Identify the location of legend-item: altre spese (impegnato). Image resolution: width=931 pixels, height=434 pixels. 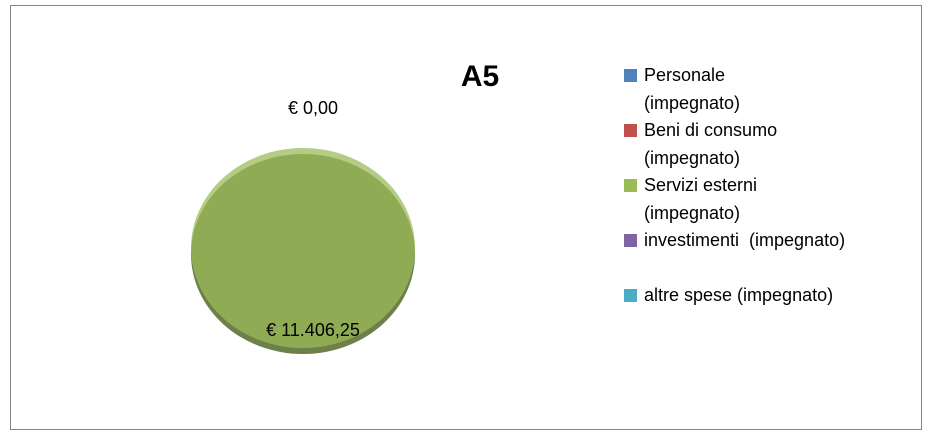
(776, 296).